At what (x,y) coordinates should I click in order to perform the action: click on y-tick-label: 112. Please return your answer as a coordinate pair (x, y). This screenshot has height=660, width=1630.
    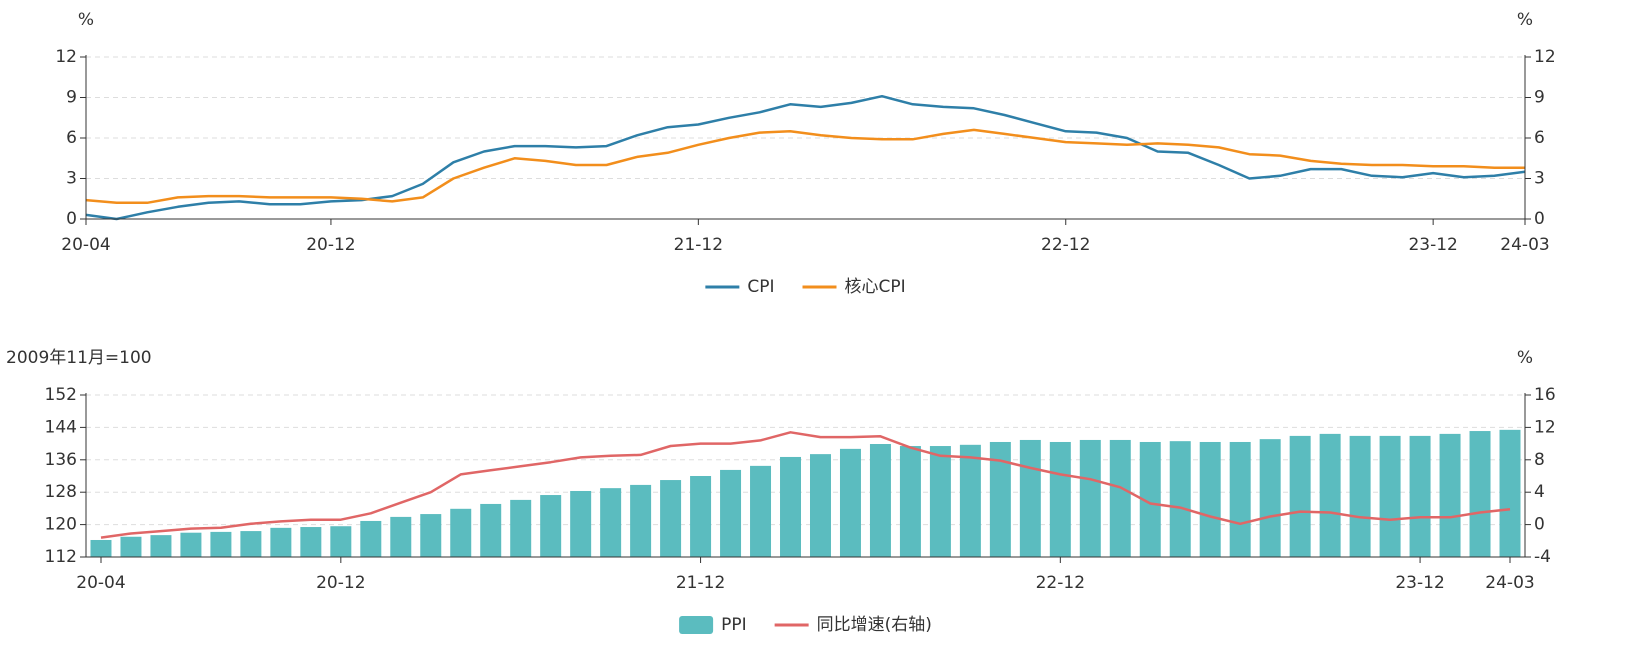
    Looking at the image, I should click on (61, 557).